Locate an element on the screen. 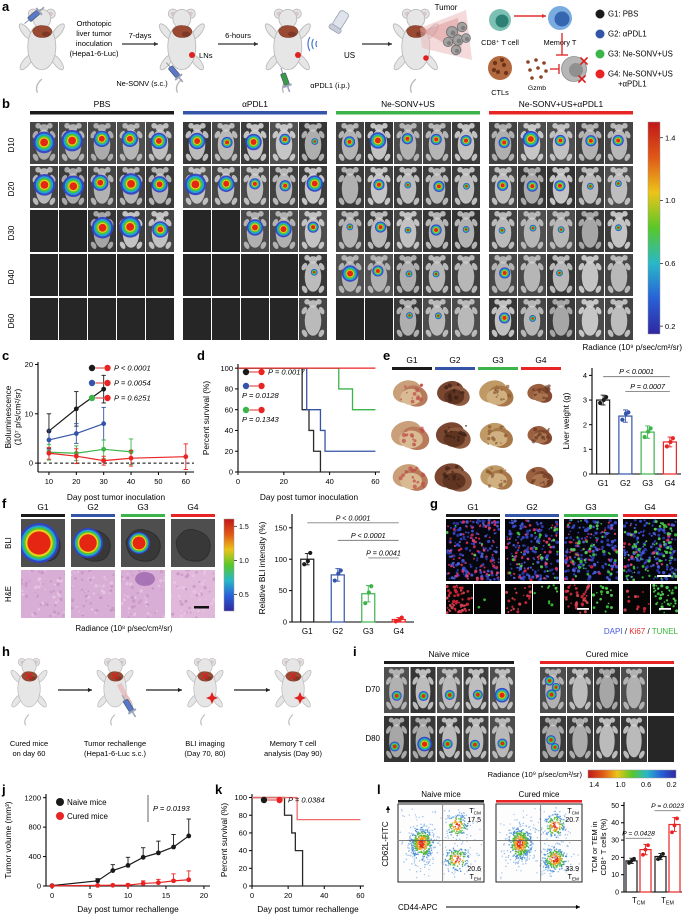 The height and width of the screenshot is (914, 685). svg-text: 60 is located at coordinates (229, 409).